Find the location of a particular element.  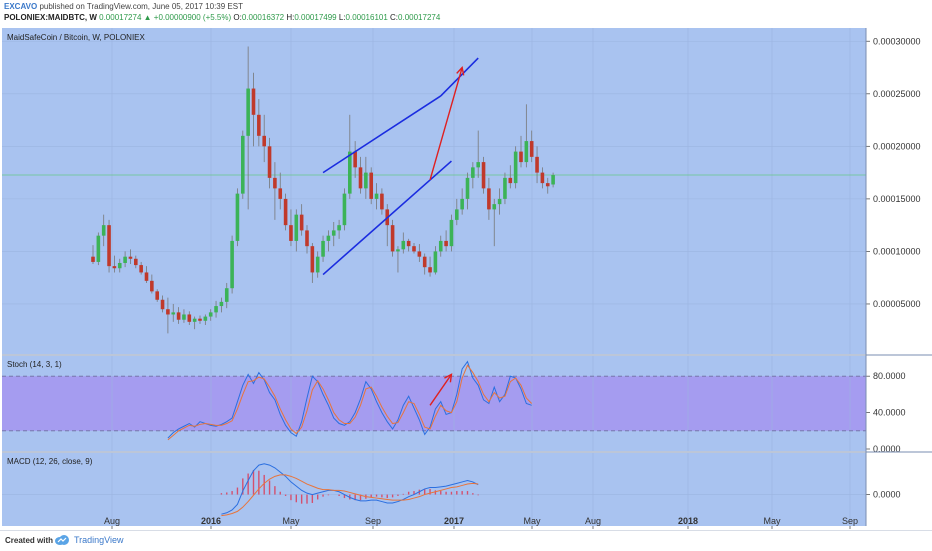

stoch-axis-labels: 80.0000 40.0000 0.0000 is located at coordinates (886, 412).